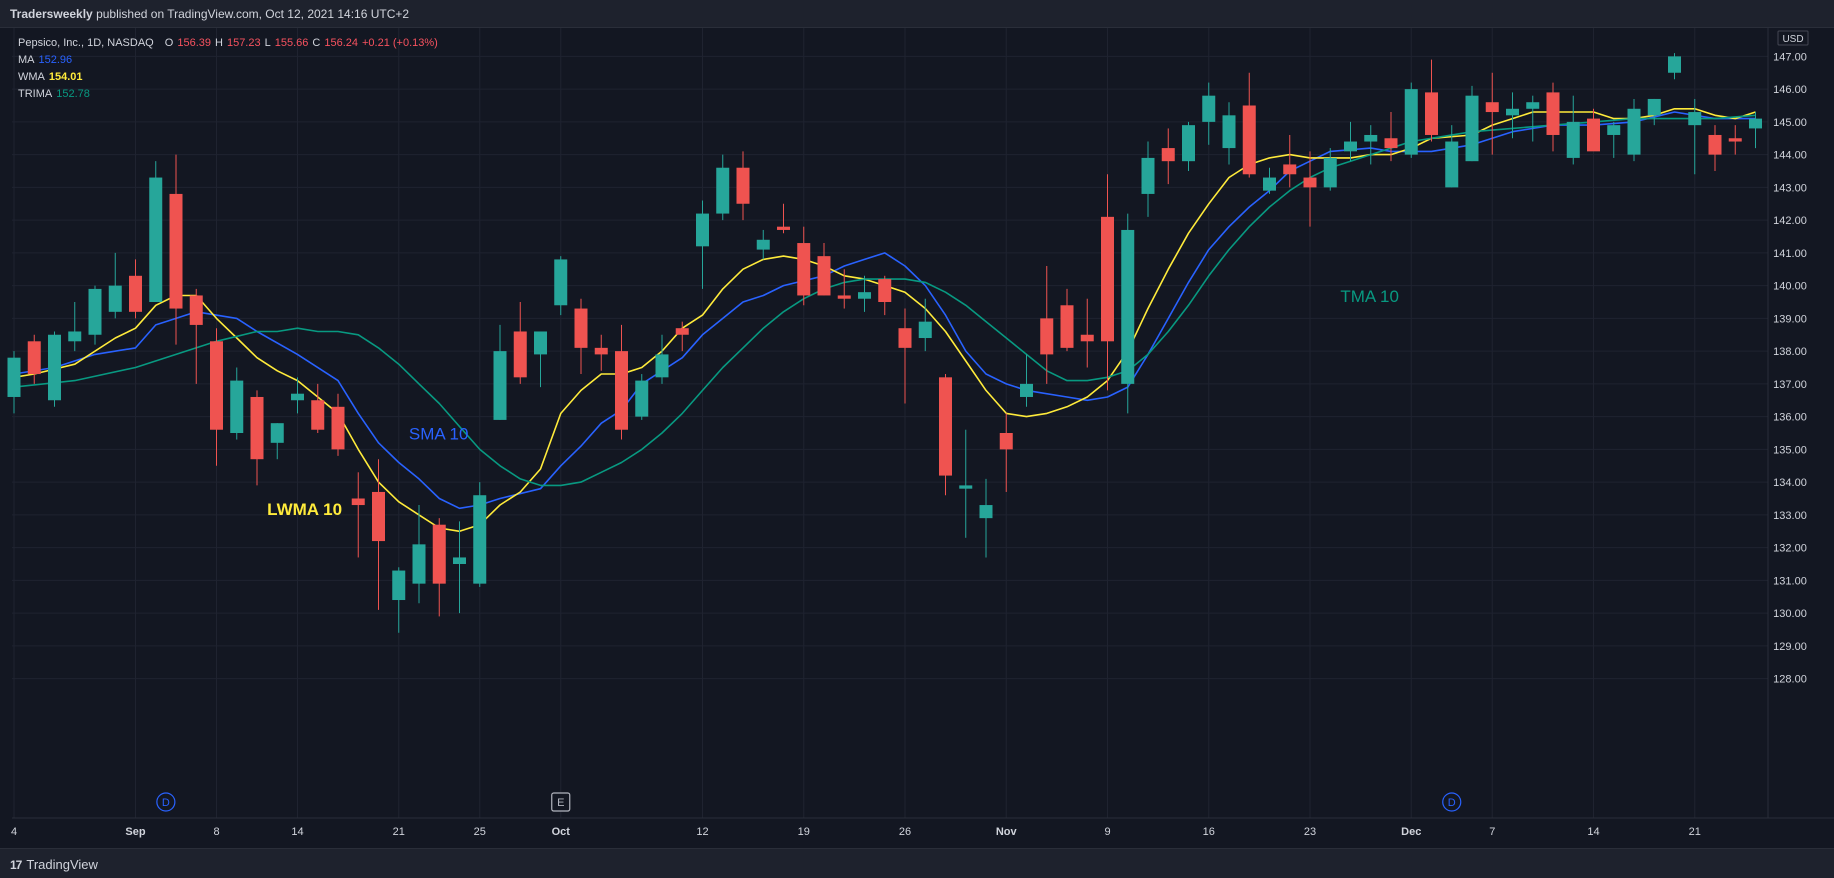  What do you see at coordinates (804, 832) in the screenshot?
I see `x-tick-label: 19` at bounding box center [804, 832].